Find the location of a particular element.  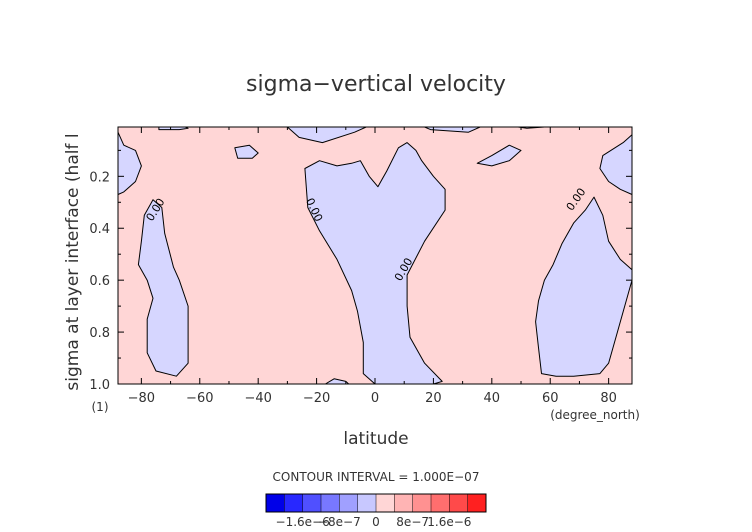

x-tick-label: −60 is located at coordinates (199, 398).